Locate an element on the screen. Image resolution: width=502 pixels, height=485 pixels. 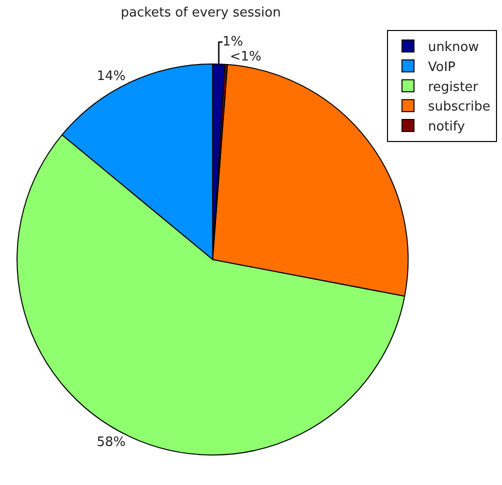
legend-label: register is located at coordinates (453, 87).